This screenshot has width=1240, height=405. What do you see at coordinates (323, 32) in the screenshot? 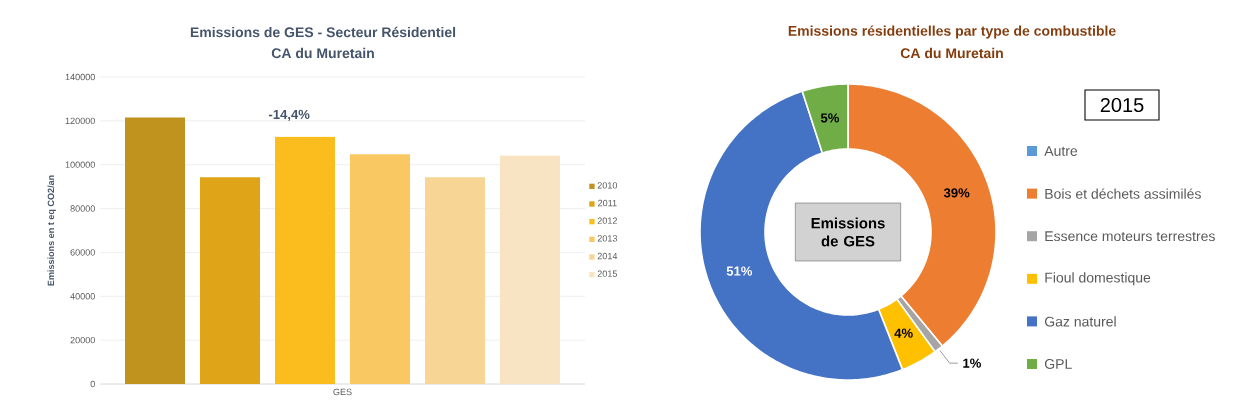
I see `chart-title: Emissions de GES - Secteur Résidentiel` at bounding box center [323, 32].